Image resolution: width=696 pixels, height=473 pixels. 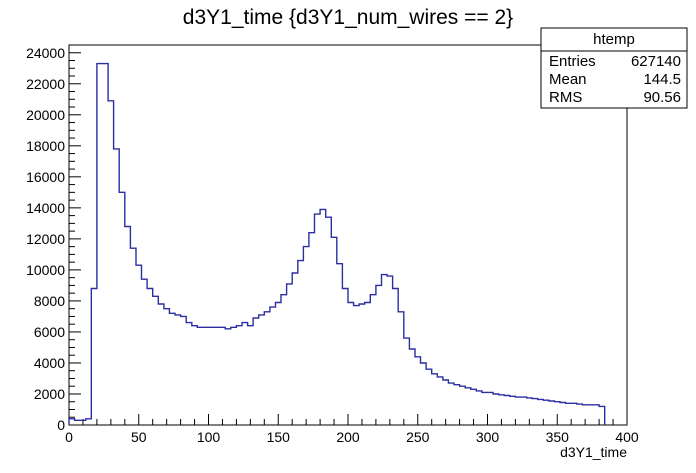 I want to click on stats-rms-value: 90.56, so click(x=662, y=97).